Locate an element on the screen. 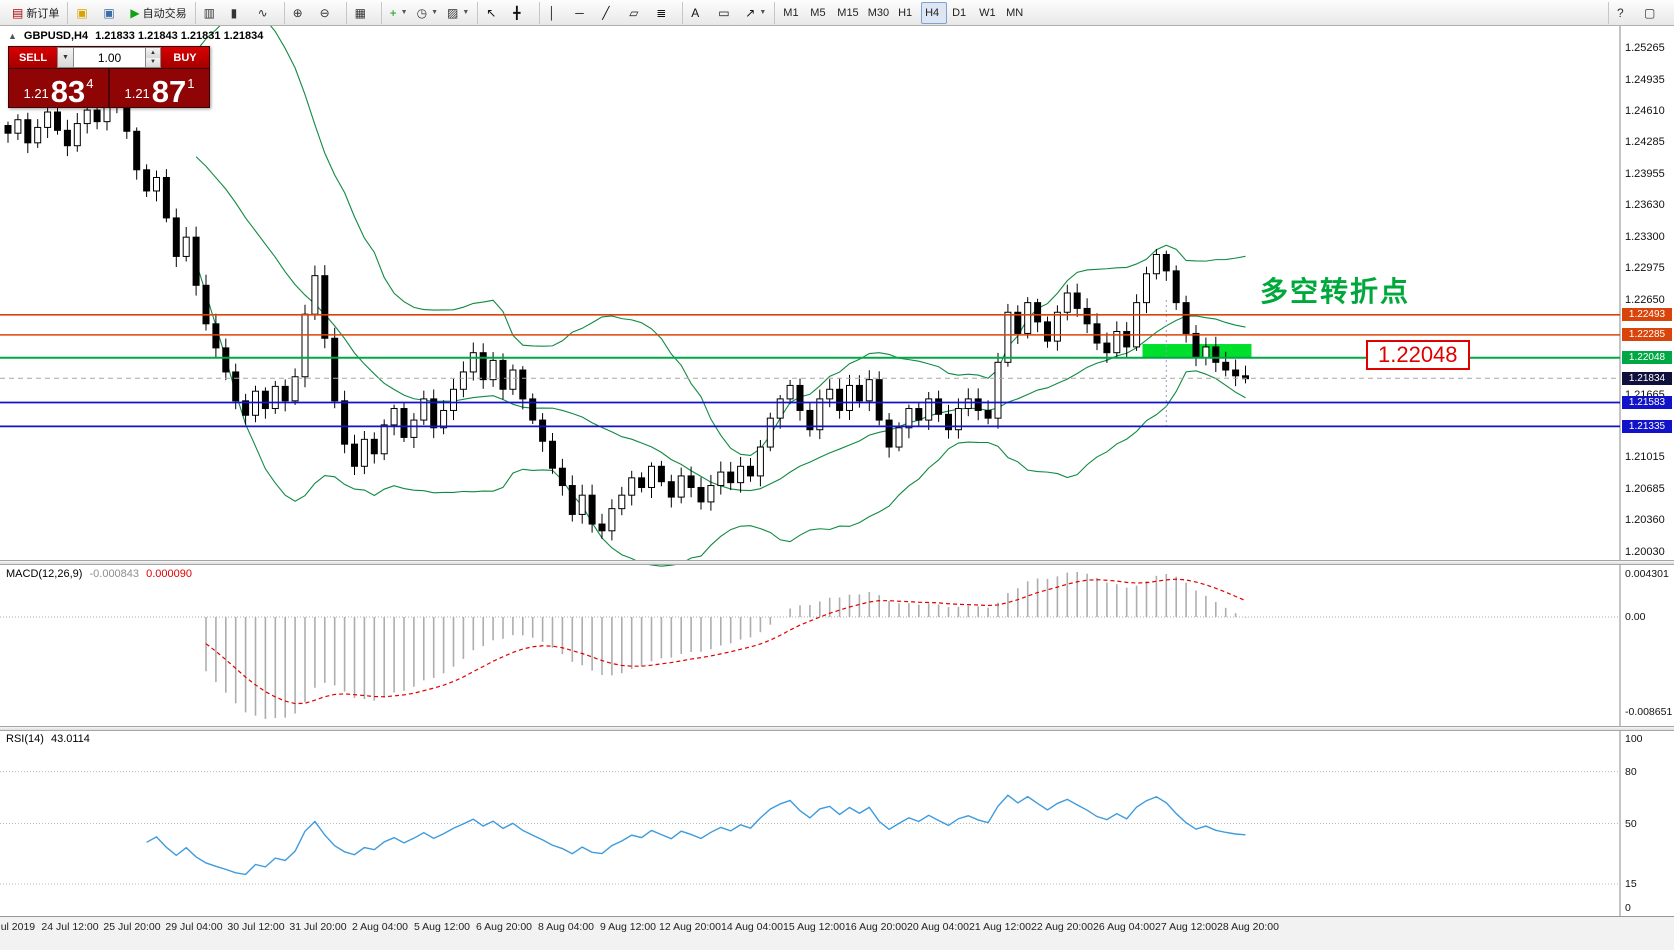 The height and width of the screenshot is (950, 1674). zoom-out-icon: ⊖ is located at coordinates (324, 12).